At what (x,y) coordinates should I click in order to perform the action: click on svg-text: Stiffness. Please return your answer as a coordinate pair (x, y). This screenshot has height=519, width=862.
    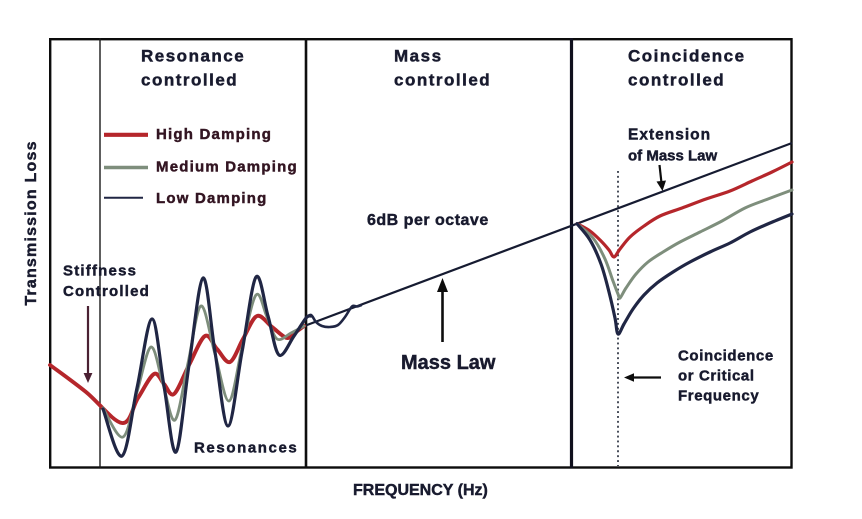
    Looking at the image, I should click on (100, 271).